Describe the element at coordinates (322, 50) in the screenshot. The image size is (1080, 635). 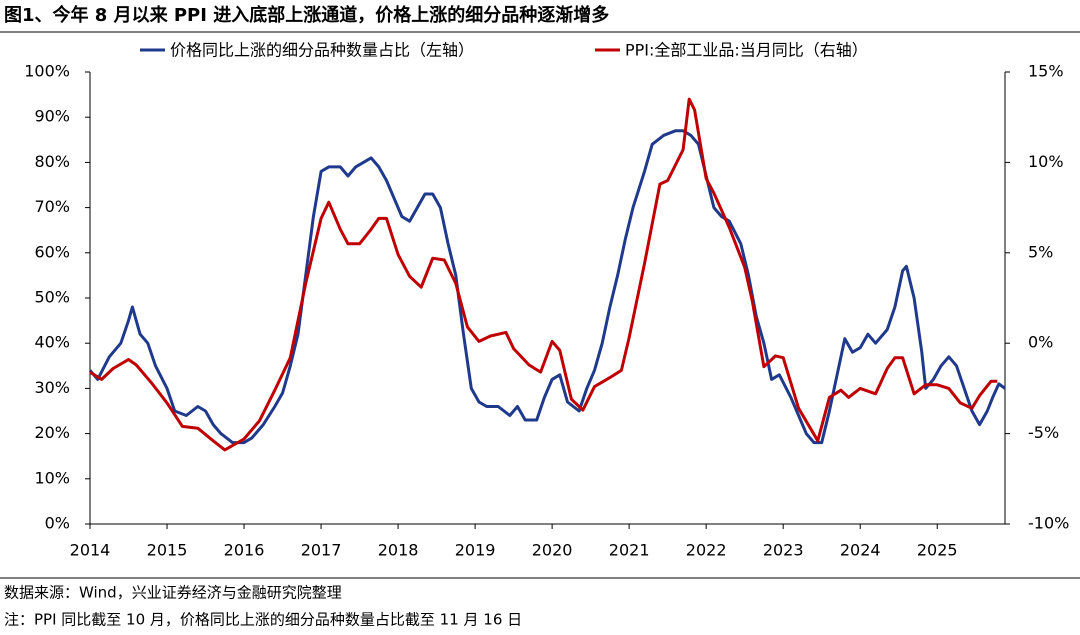
I see `legend-label: 价格同比上涨的细分品种数量占比（左轴）` at that location.